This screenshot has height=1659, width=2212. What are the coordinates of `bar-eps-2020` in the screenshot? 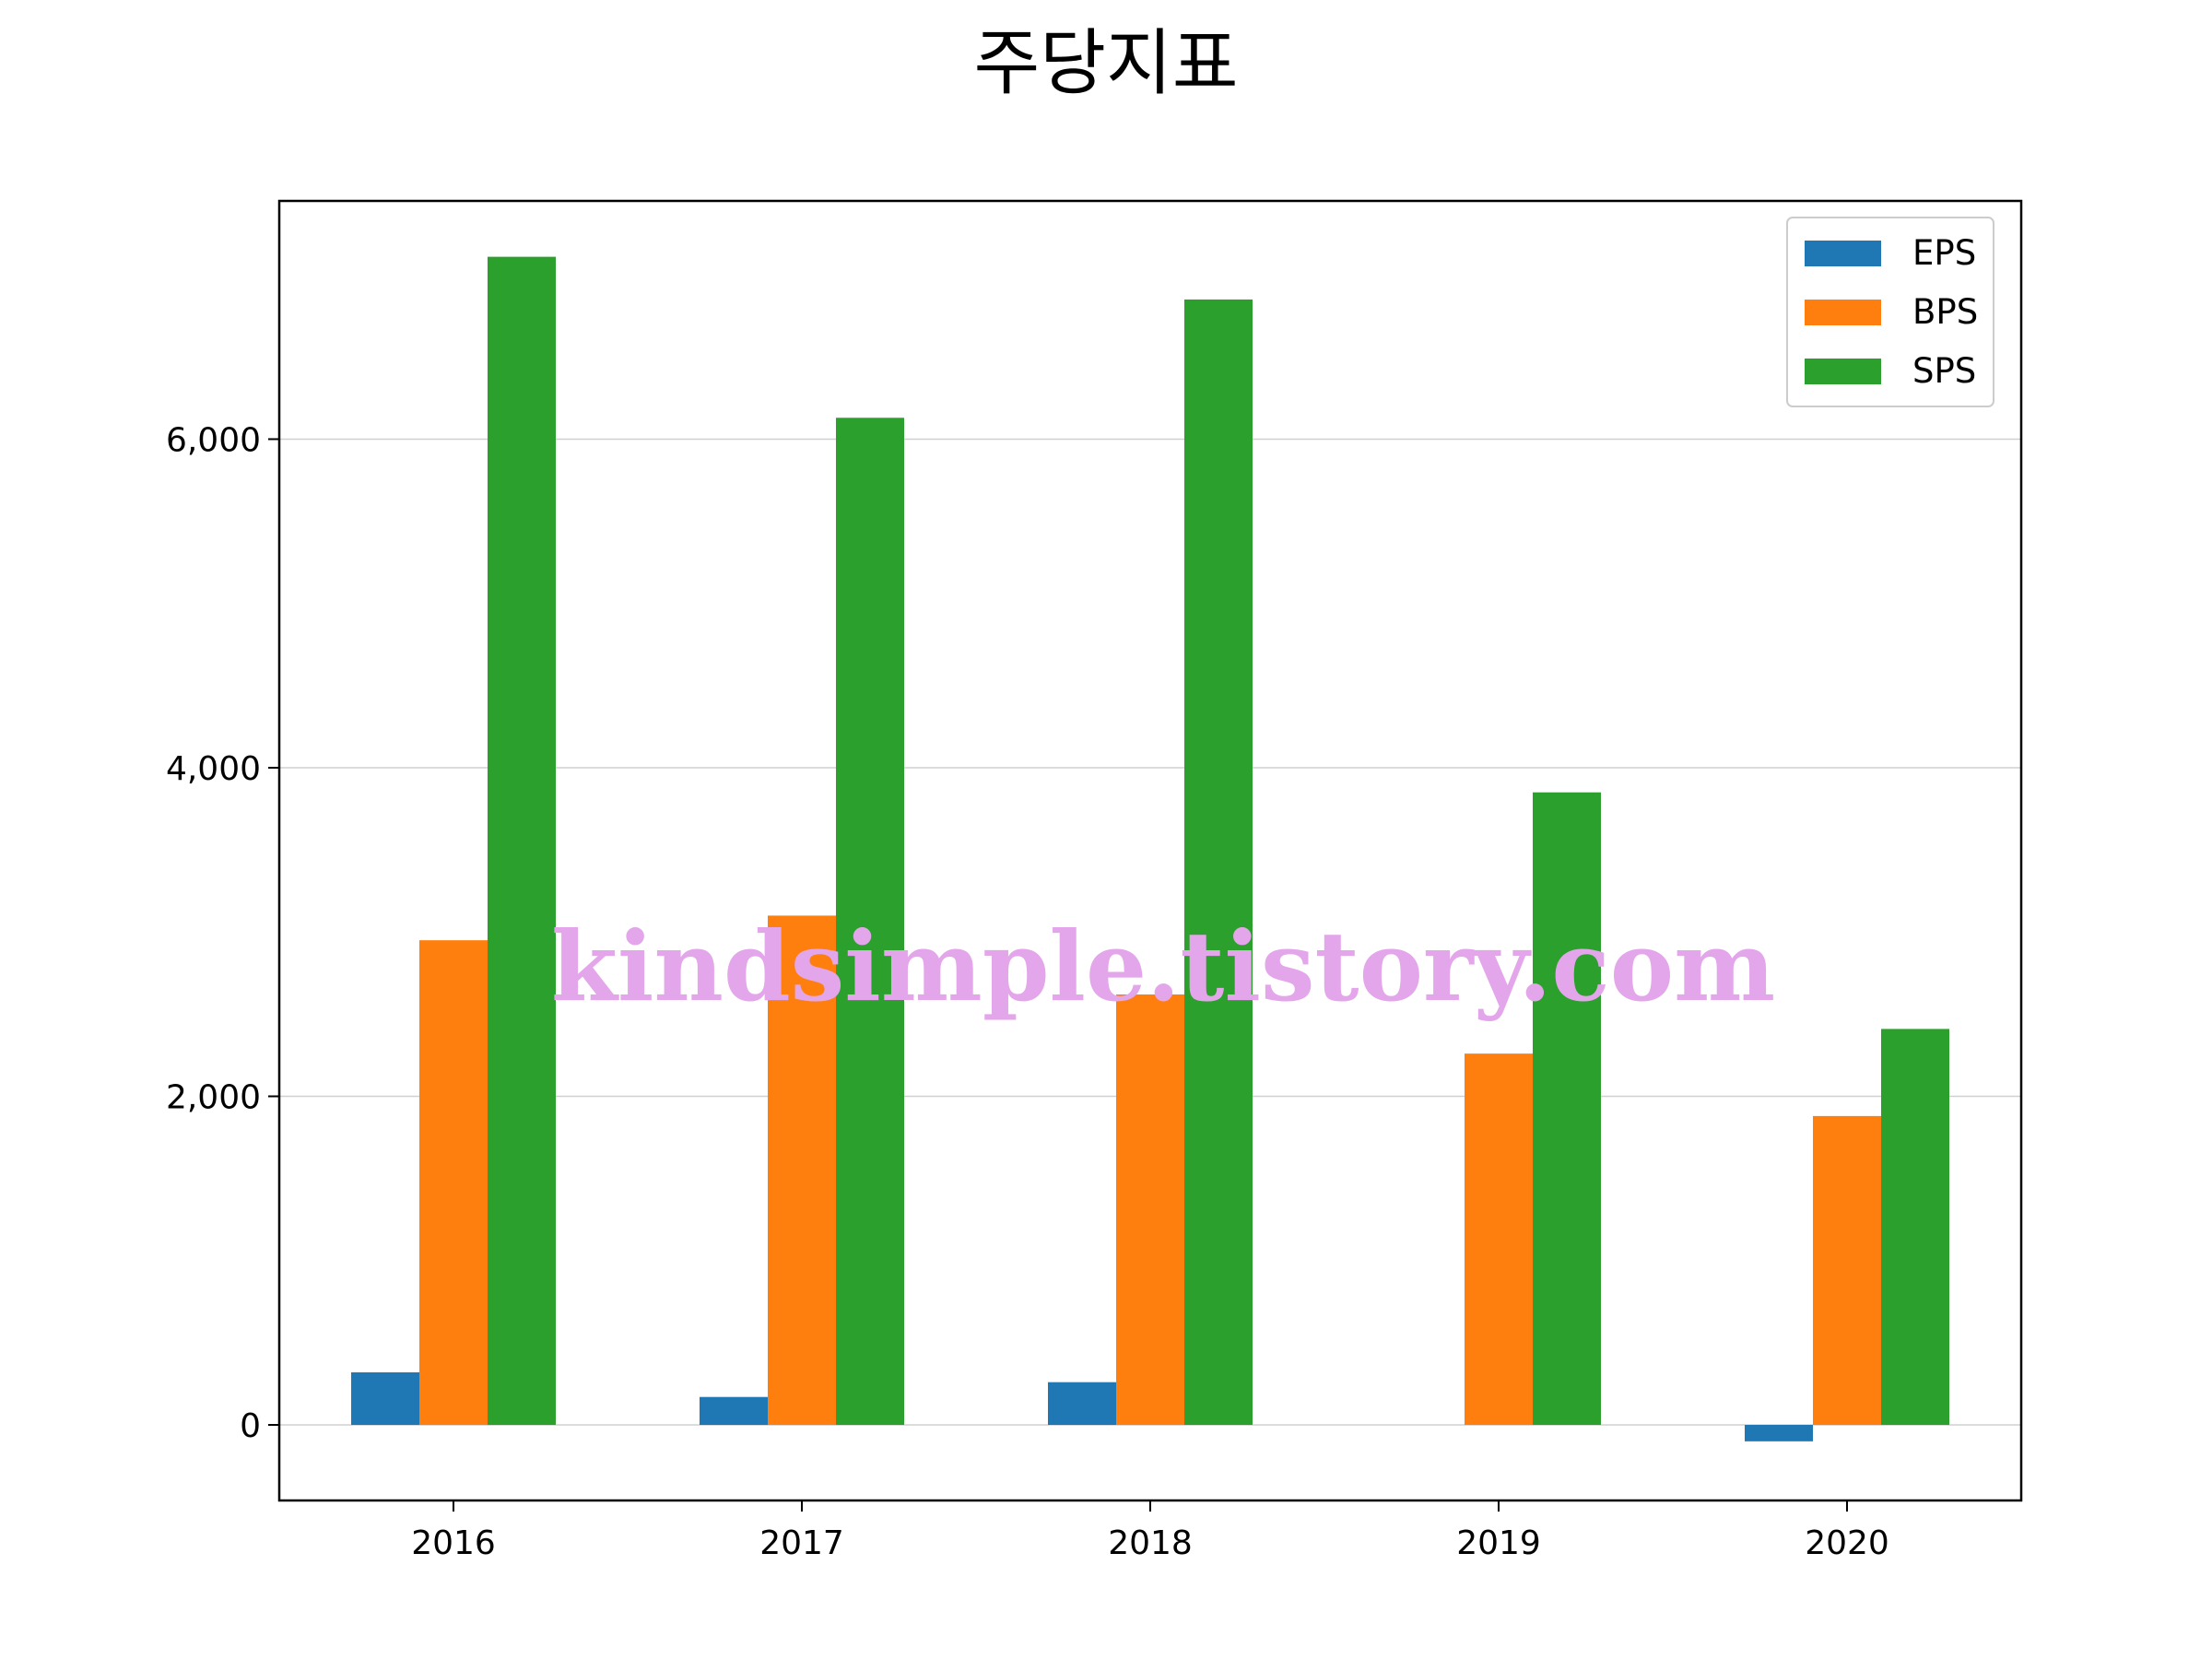 It's located at (1779, 1433).